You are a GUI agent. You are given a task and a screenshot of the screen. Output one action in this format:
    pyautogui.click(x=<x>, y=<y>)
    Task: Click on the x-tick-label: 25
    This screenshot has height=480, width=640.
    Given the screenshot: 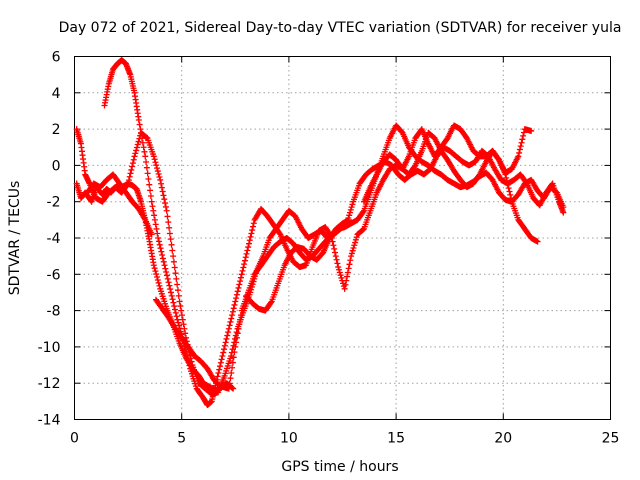 What is the action you would take?
    pyautogui.click(x=611, y=439)
    